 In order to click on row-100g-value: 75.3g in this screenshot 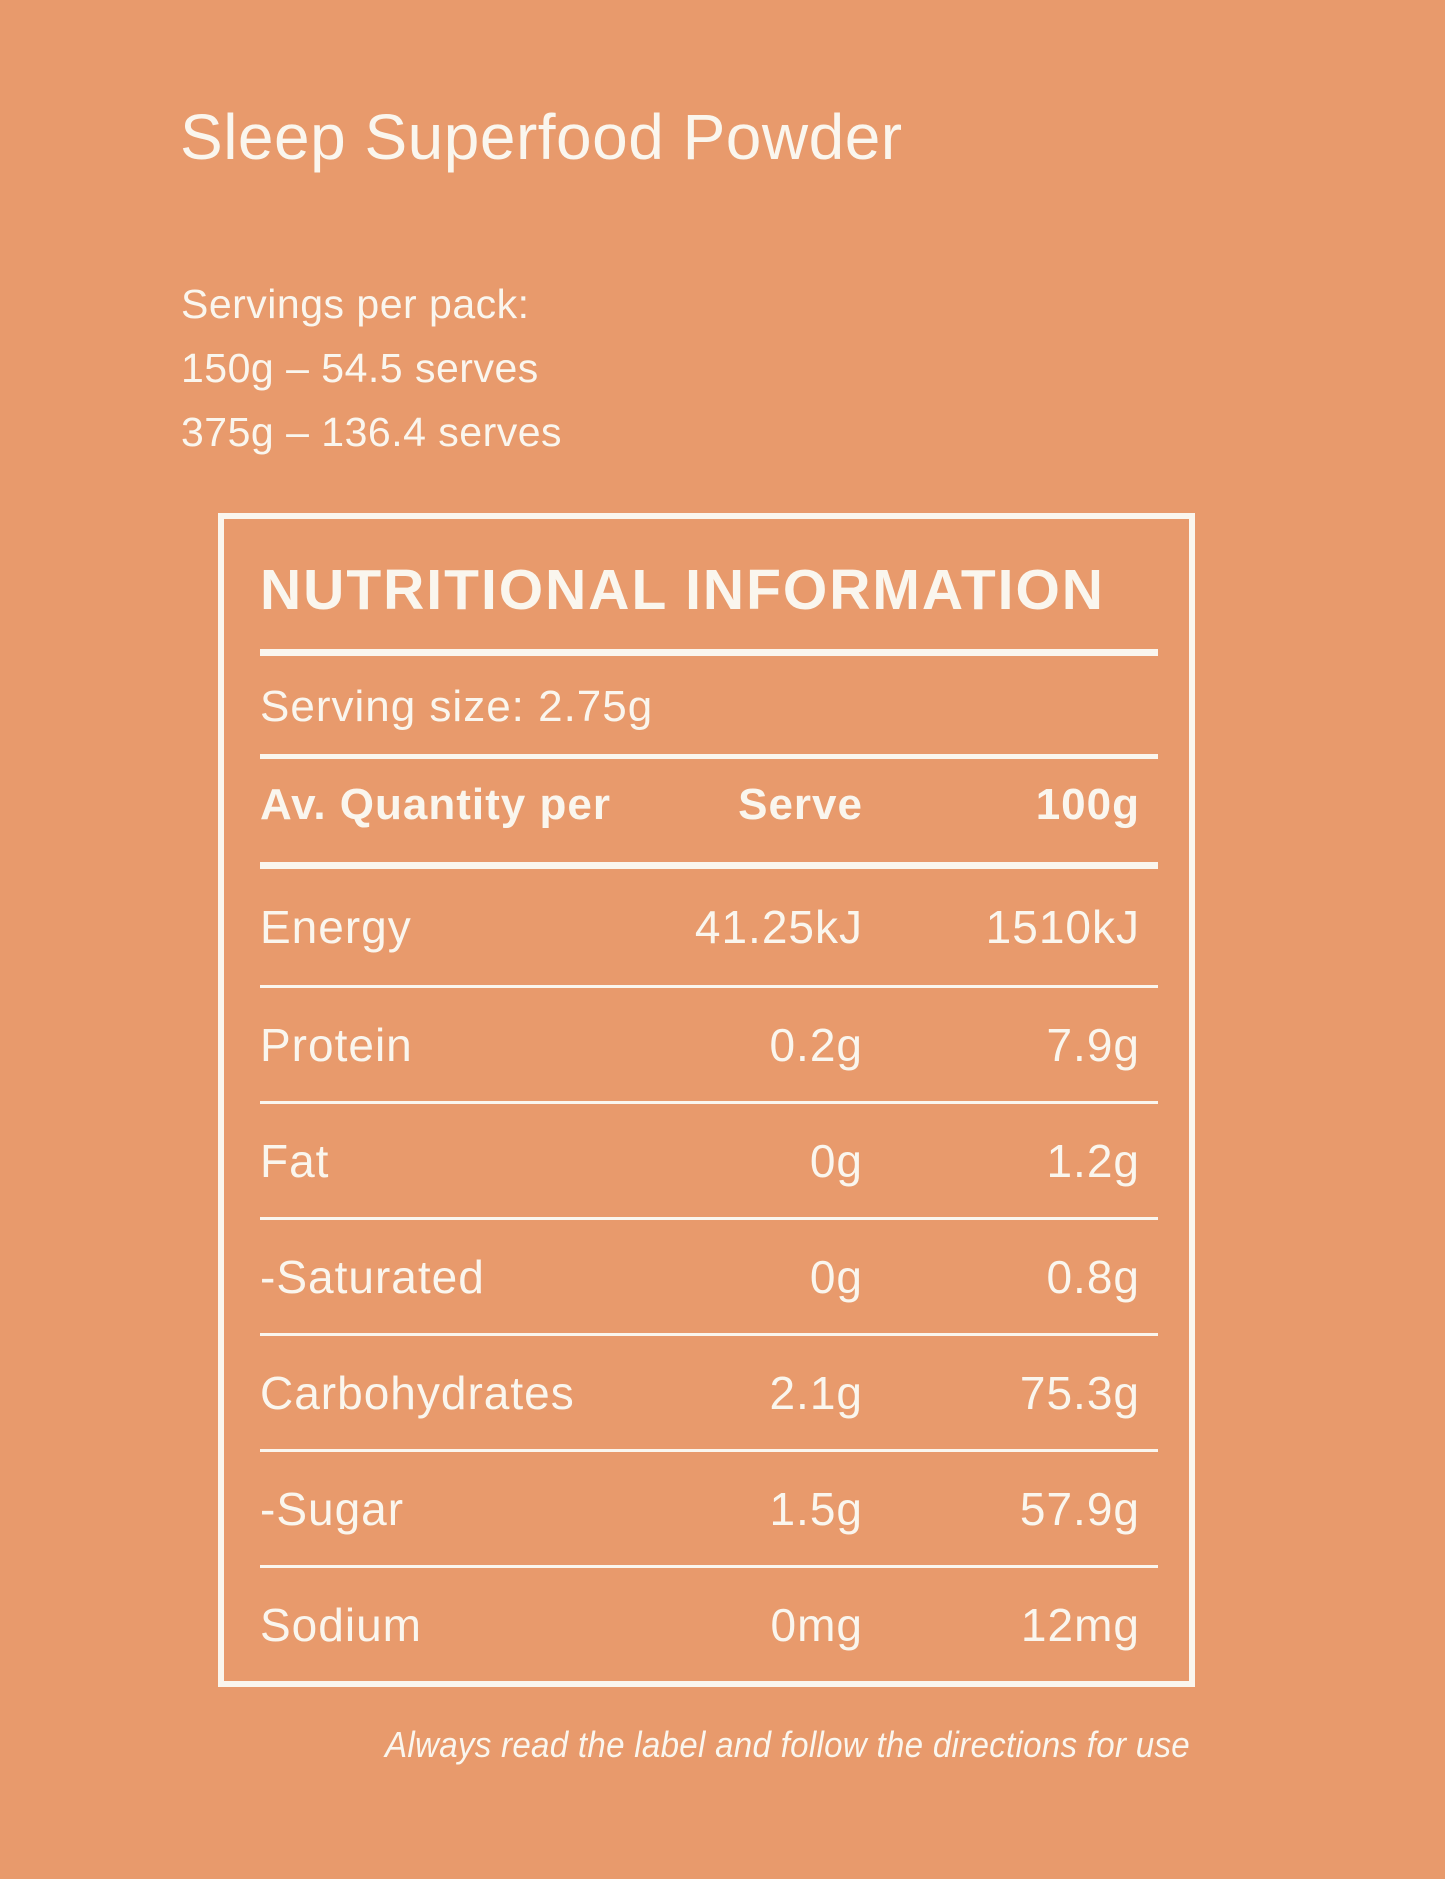, I will do `click(1079, 1392)`.